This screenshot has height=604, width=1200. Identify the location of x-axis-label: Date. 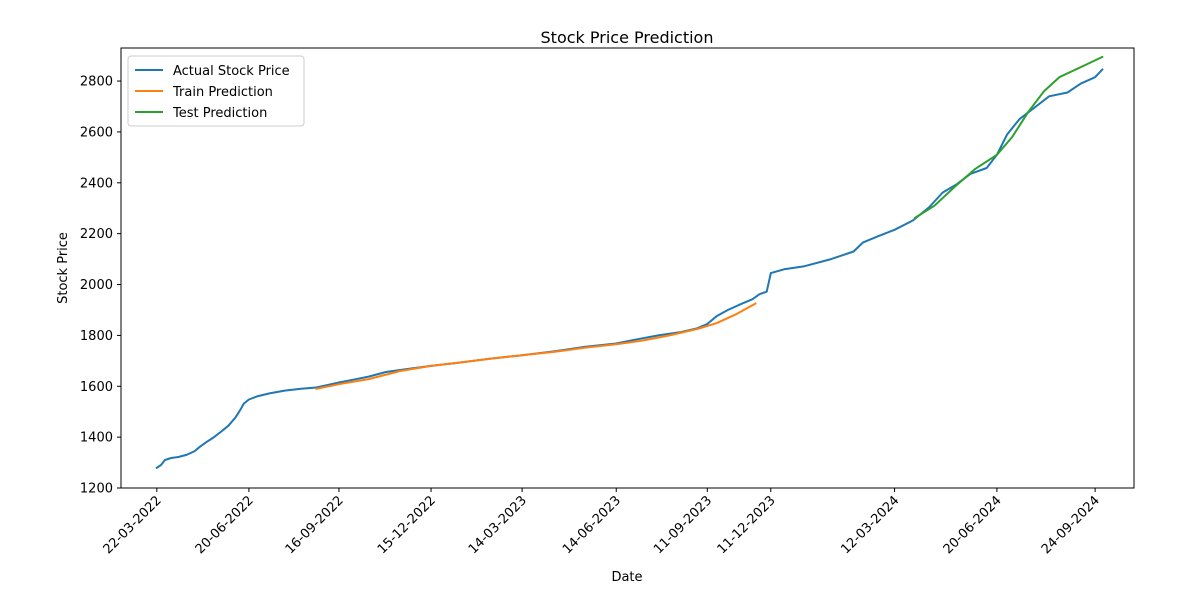
(626, 577).